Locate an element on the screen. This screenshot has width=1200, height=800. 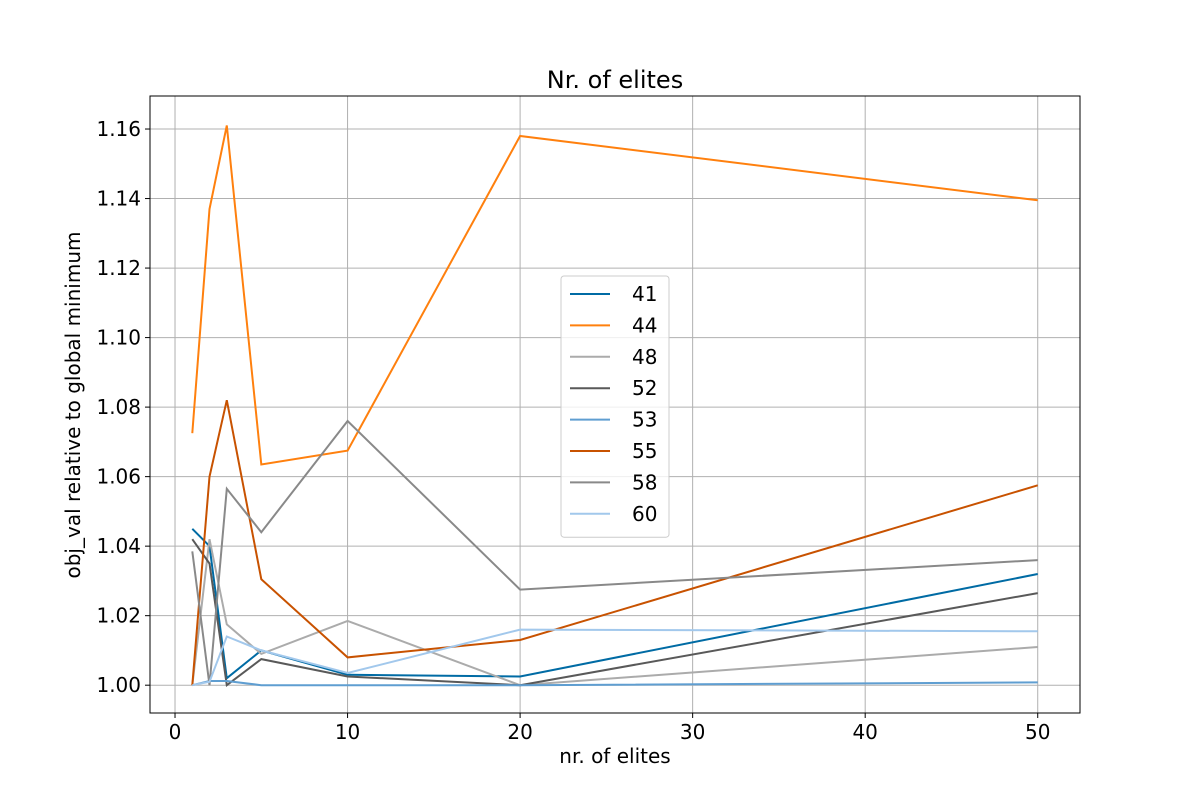
x-axis-ticks: 0 10 20 30 40 50 is located at coordinates (609, 728).